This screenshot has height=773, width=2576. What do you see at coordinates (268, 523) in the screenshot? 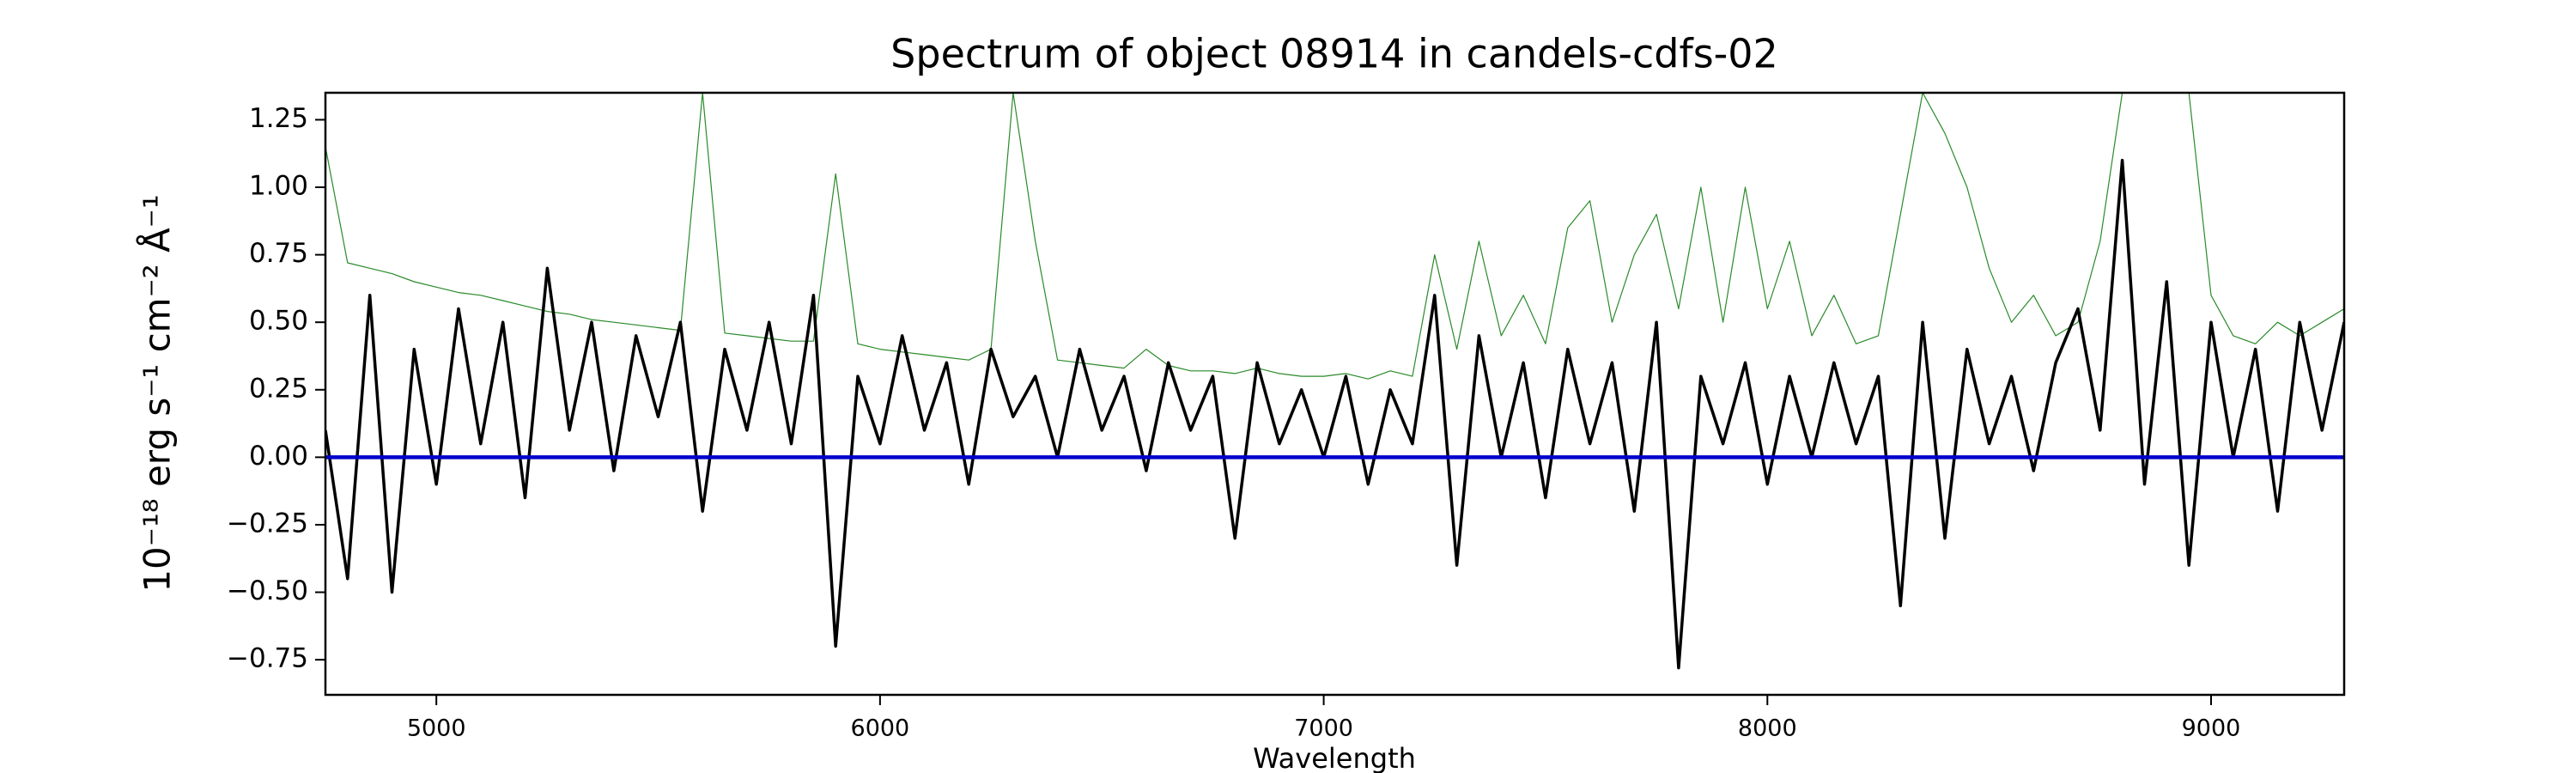
I see `y-tick-label: −0.25` at bounding box center [268, 523].